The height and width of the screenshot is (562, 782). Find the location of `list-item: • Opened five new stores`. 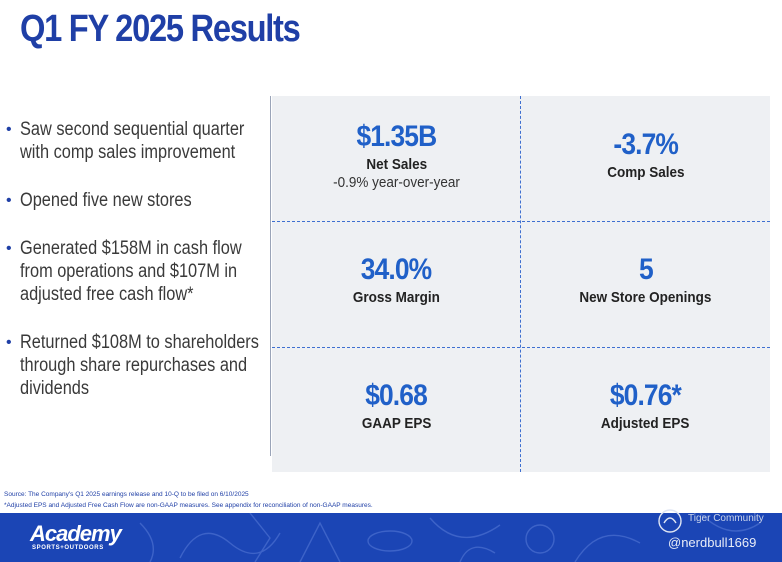

list-item: • Opened five new stores is located at coordinates (99, 200).